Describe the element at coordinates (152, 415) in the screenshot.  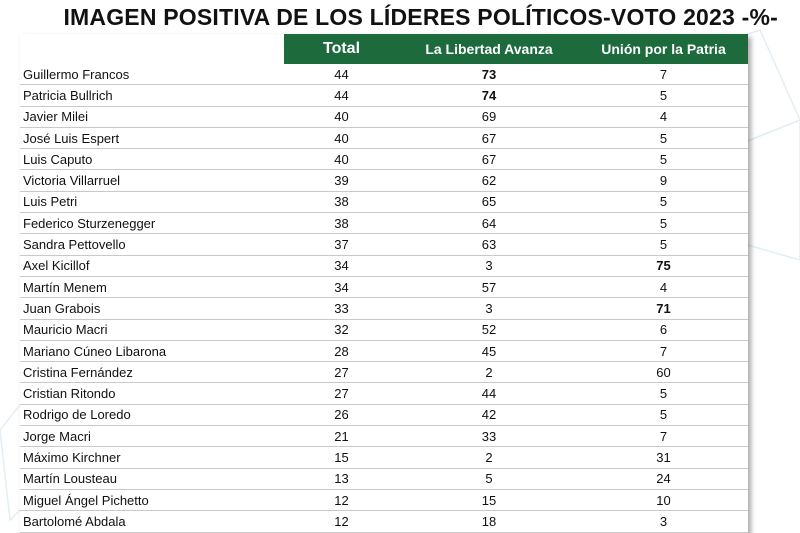
I see `row-name-cell: Rodrigo de Loredo` at that location.